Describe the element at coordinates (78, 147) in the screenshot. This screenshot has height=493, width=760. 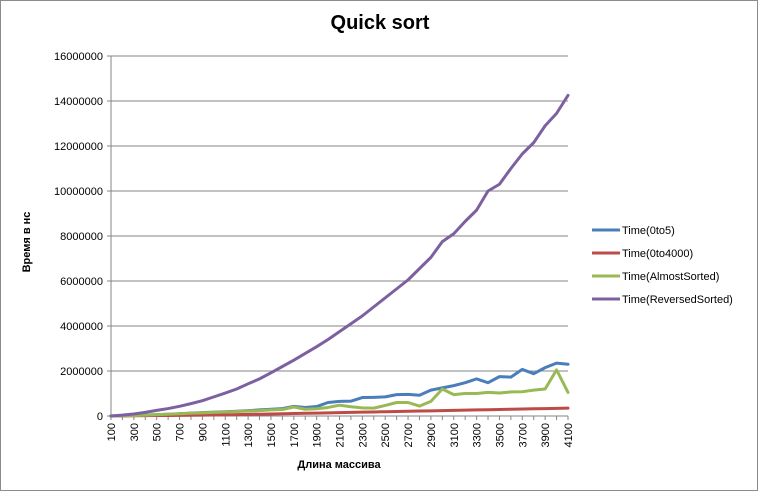
I see `y-tick-label: 12000000` at that location.